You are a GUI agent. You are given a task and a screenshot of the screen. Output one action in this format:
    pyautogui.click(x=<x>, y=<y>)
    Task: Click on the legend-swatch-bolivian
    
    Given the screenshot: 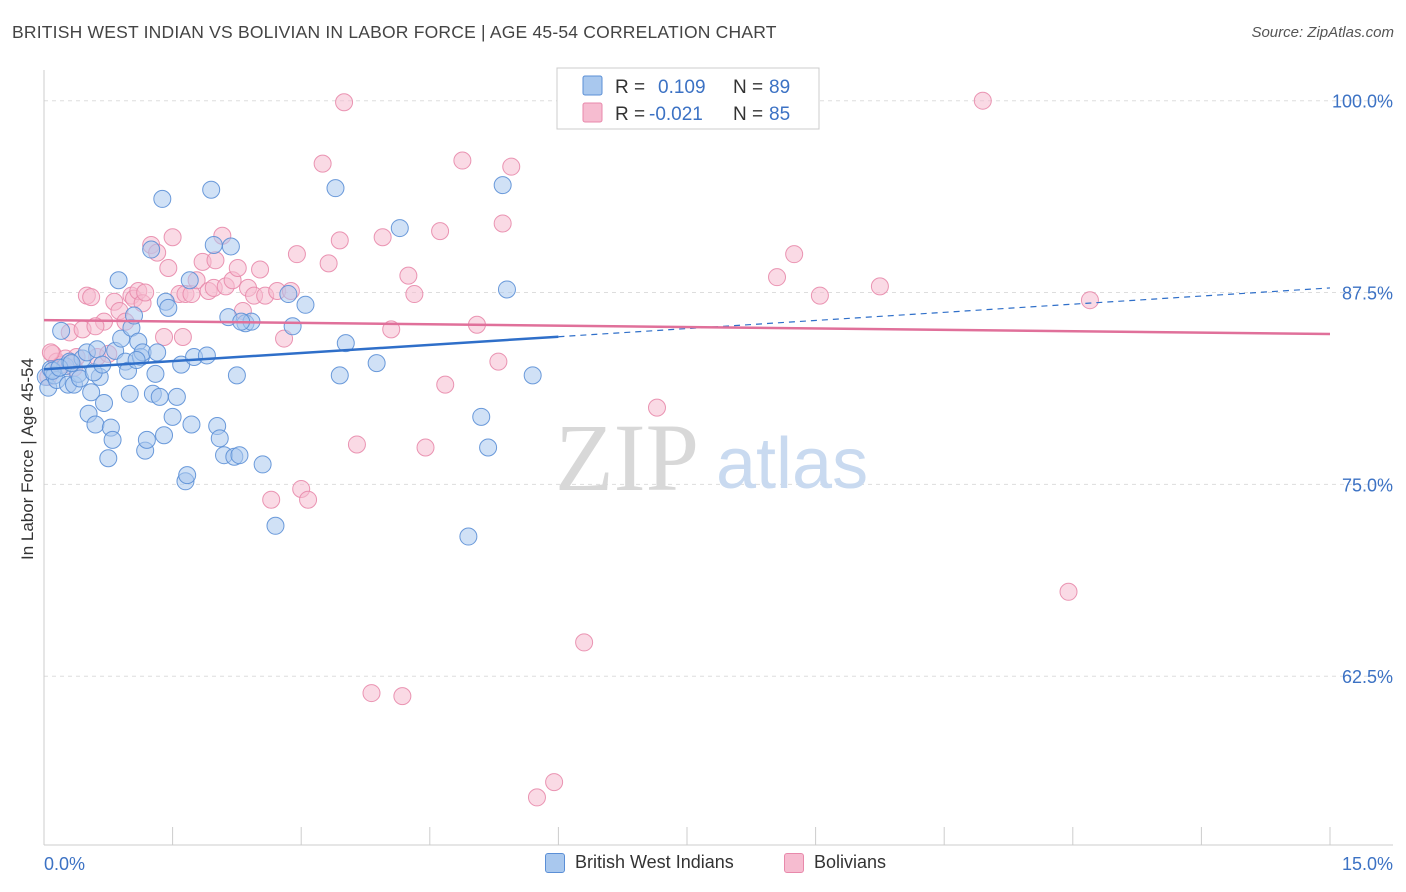 What is the action you would take?
    pyautogui.click(x=592, y=112)
    